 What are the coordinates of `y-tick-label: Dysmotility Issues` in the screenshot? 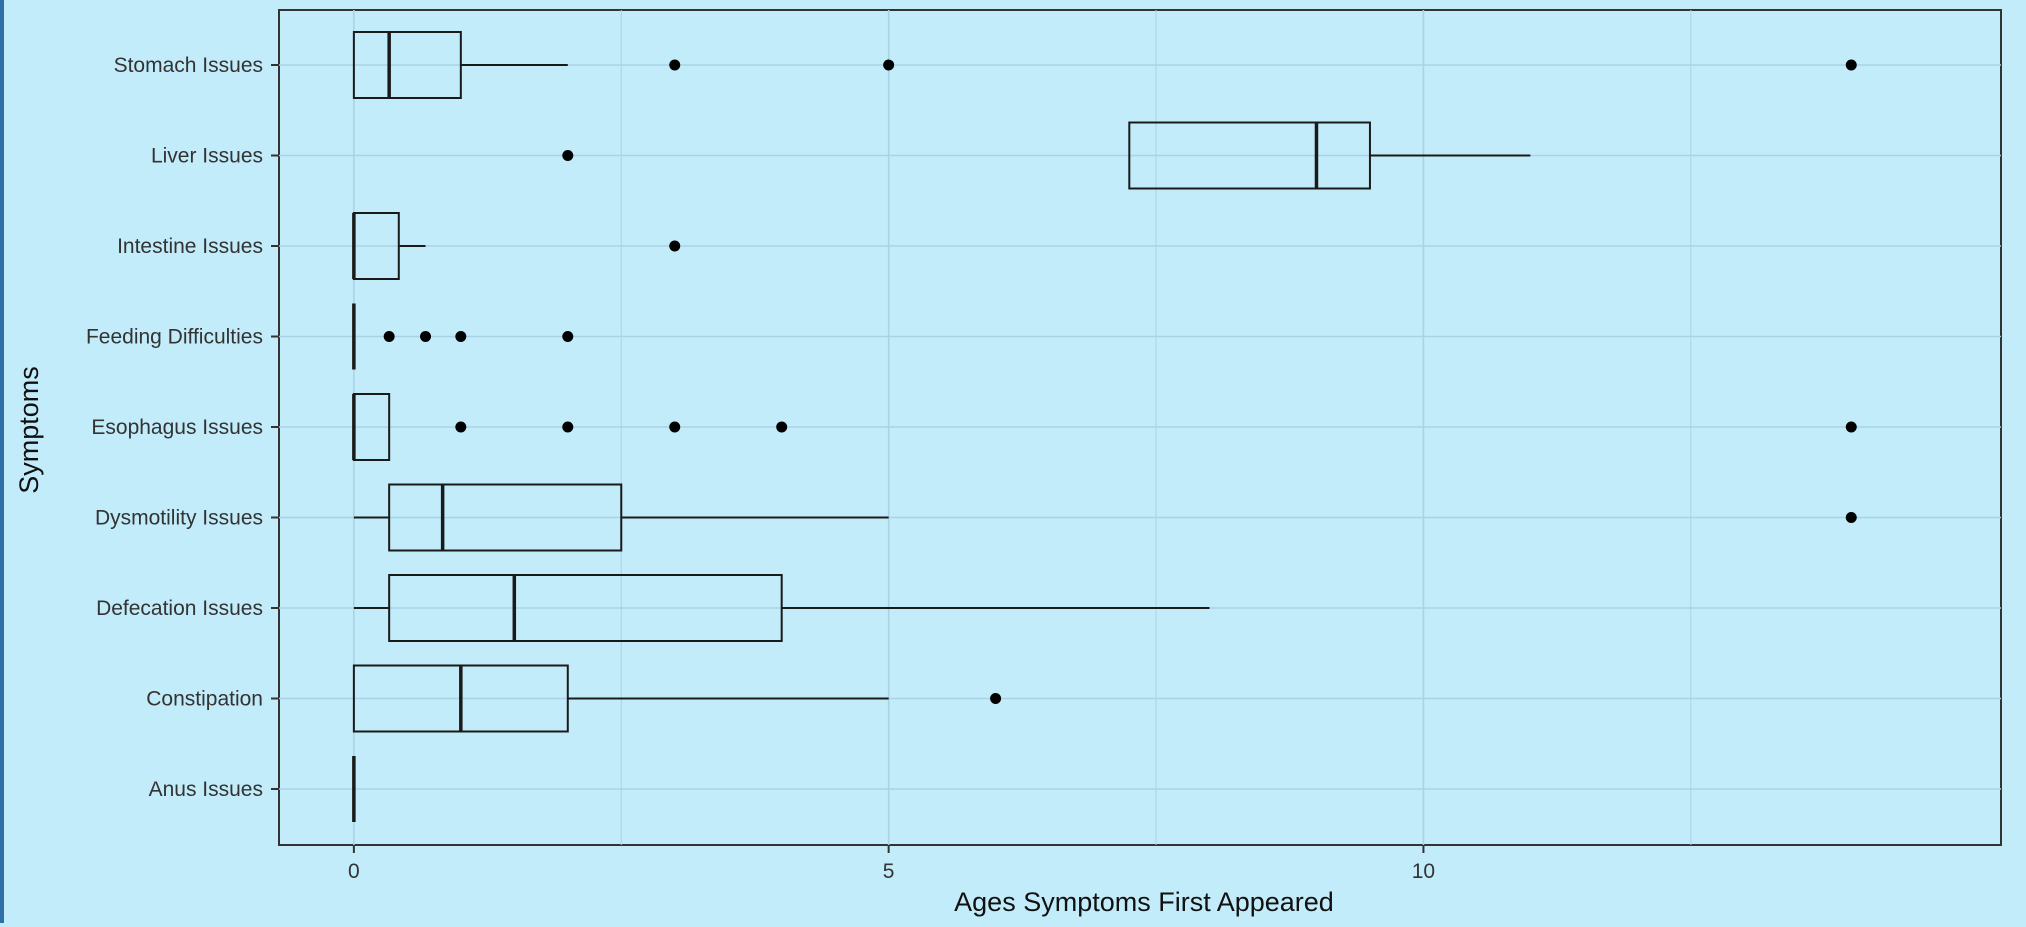 It's located at (179, 518).